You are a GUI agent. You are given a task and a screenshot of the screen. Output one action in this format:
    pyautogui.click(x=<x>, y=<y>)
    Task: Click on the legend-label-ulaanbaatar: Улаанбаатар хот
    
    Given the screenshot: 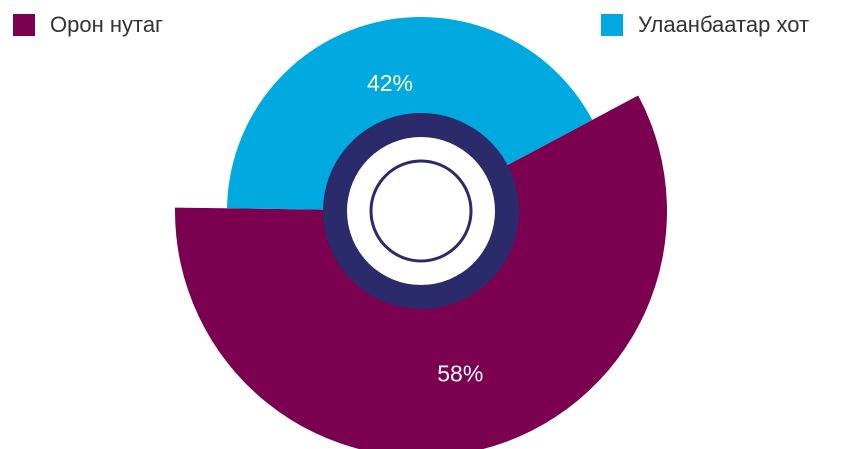 What is the action you would take?
    pyautogui.click(x=724, y=24)
    